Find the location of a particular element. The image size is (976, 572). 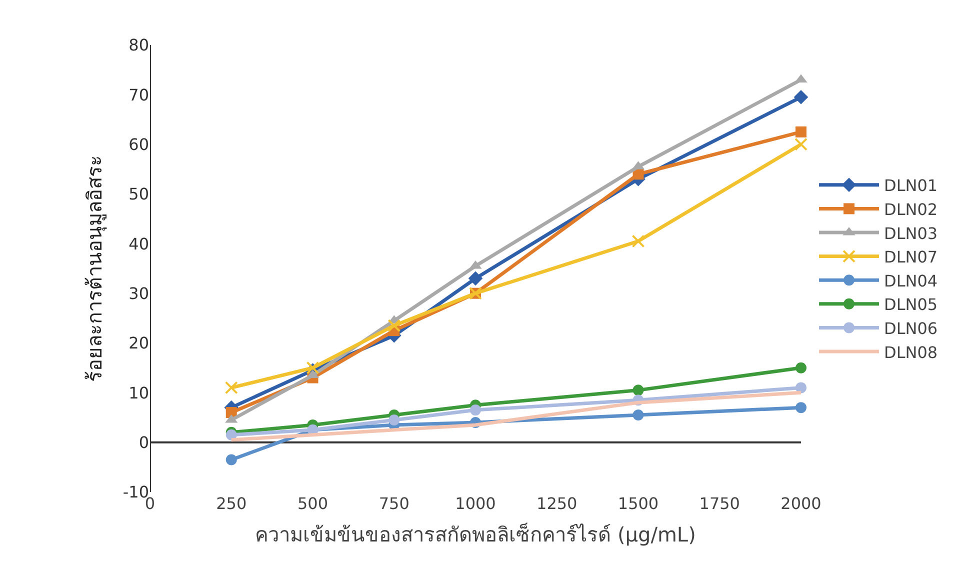

x-tick-label: 1500 is located at coordinates (638, 503).